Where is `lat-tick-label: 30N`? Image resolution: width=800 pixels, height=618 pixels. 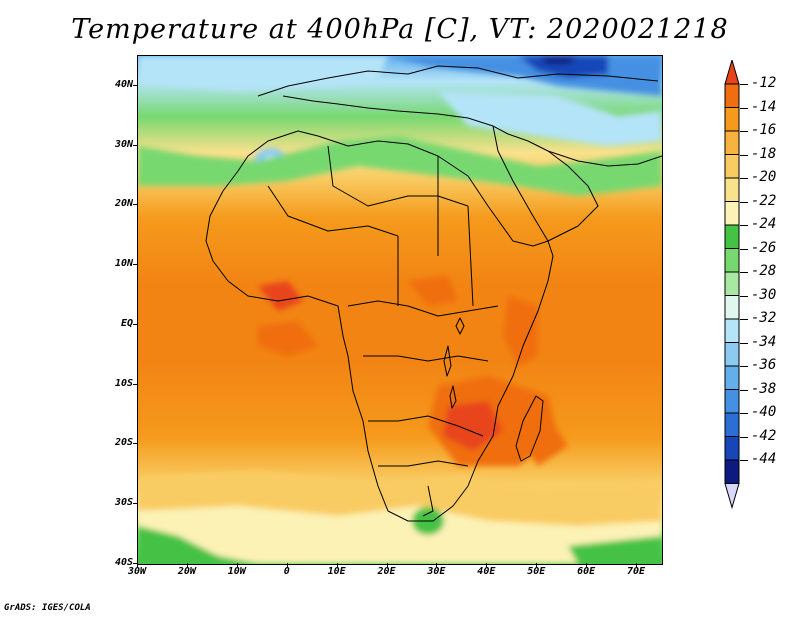 lat-tick-label: 30N is located at coordinates (123, 144).